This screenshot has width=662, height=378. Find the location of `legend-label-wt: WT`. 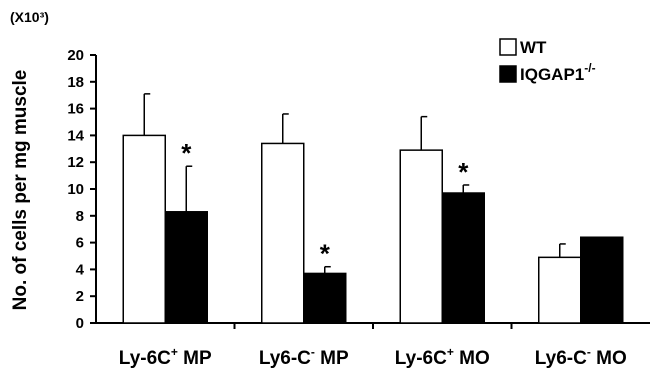

legend-label-wt: WT is located at coordinates (533, 47).